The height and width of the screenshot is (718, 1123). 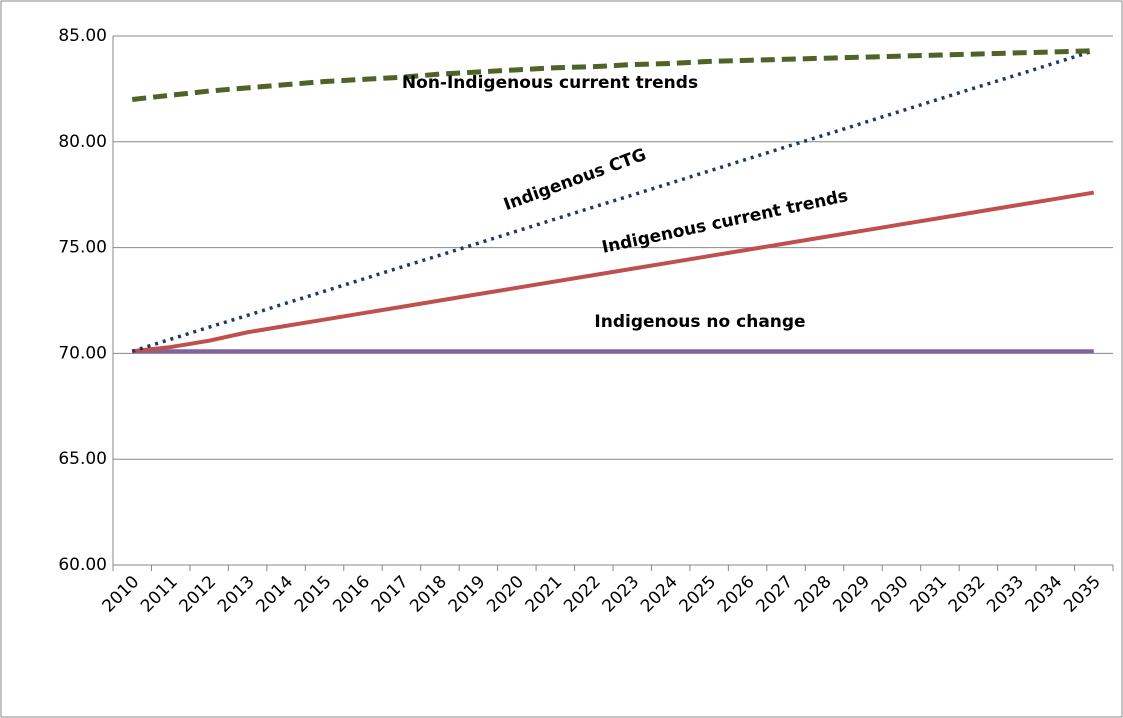 I want to click on series-label: Non-Indigenous current trends, so click(x=550, y=83).